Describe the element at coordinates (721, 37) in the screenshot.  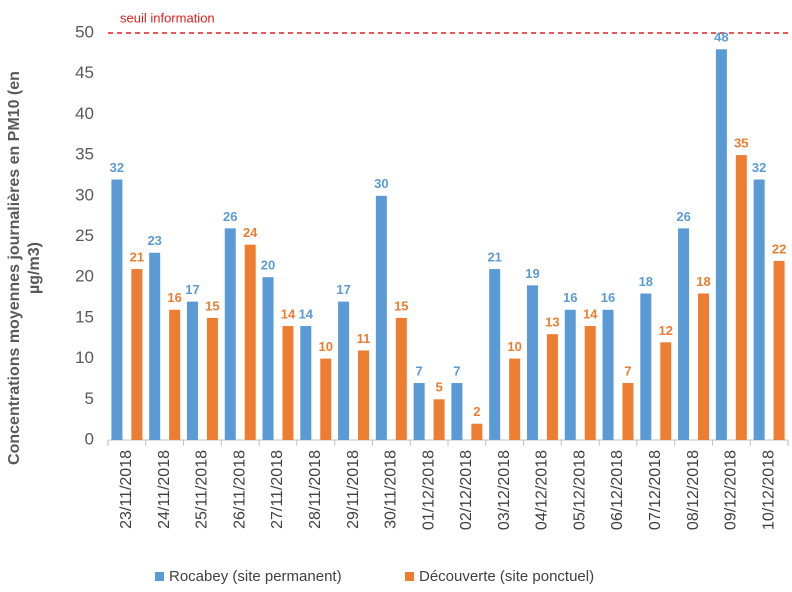
I see `data-label: 48` at that location.